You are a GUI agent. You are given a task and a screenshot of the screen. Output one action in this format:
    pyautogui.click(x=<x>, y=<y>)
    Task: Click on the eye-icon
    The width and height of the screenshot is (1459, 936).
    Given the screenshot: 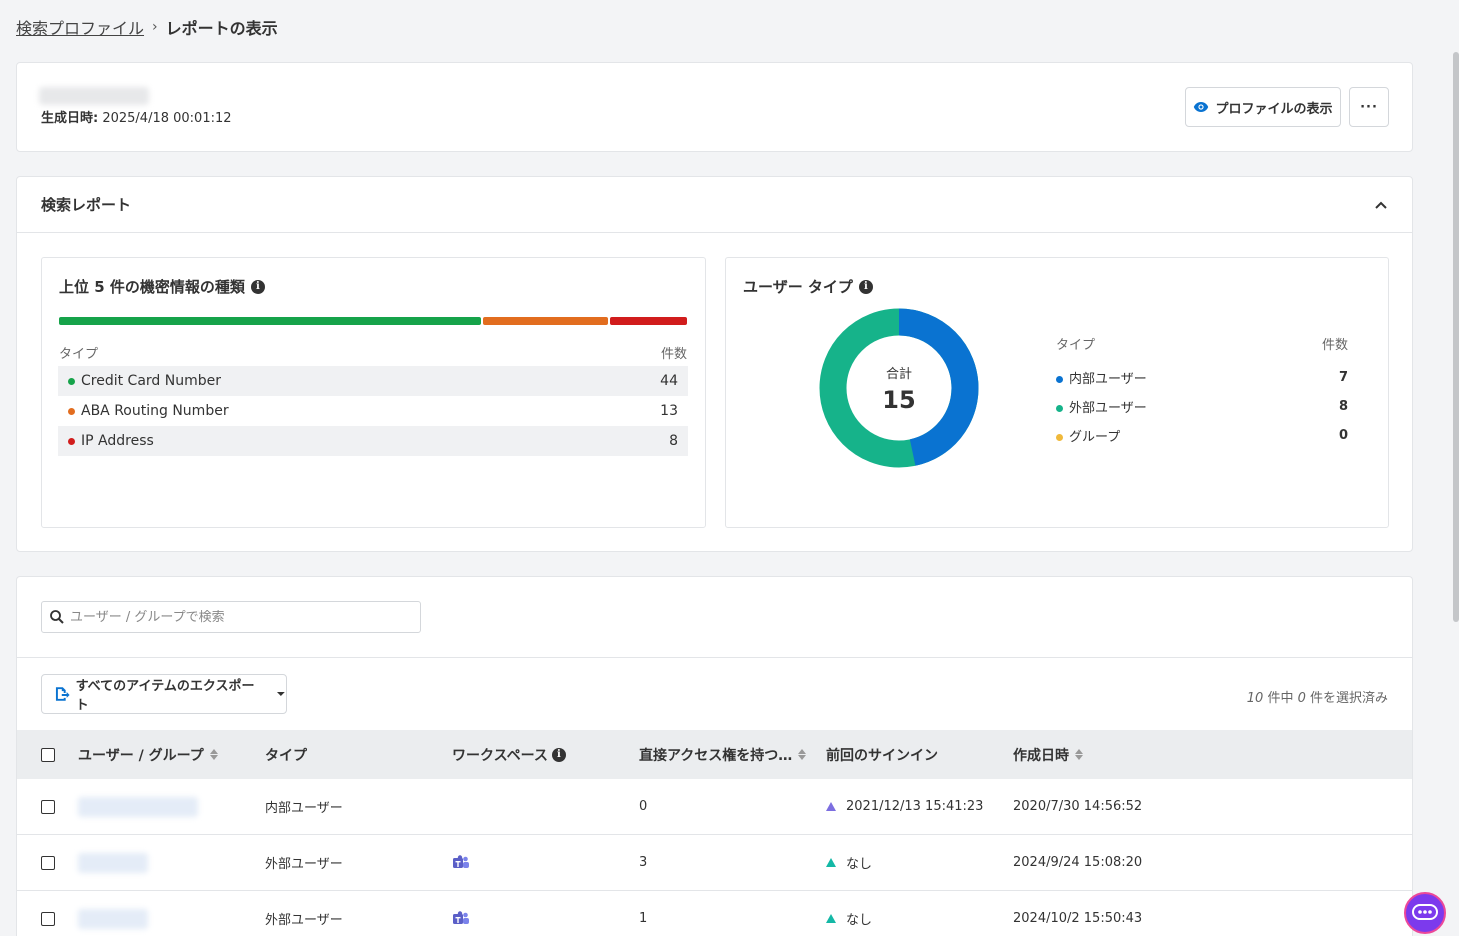 What is the action you would take?
    pyautogui.click(x=1201, y=107)
    